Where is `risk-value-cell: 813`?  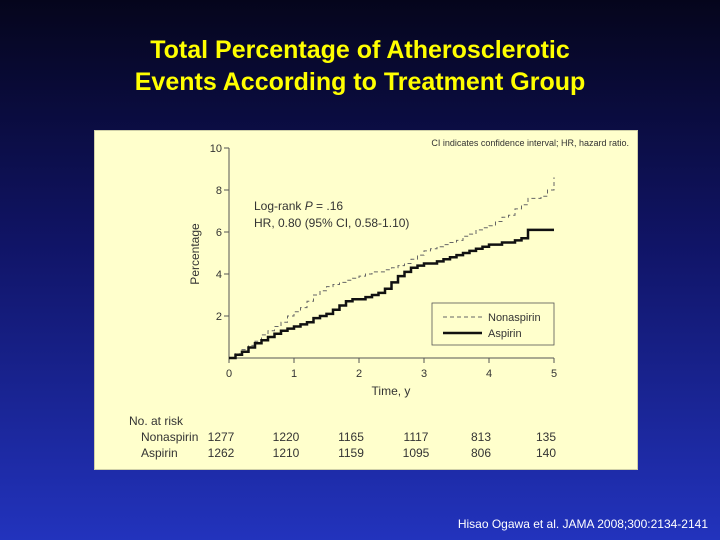 risk-value-cell: 813 is located at coordinates (481, 437).